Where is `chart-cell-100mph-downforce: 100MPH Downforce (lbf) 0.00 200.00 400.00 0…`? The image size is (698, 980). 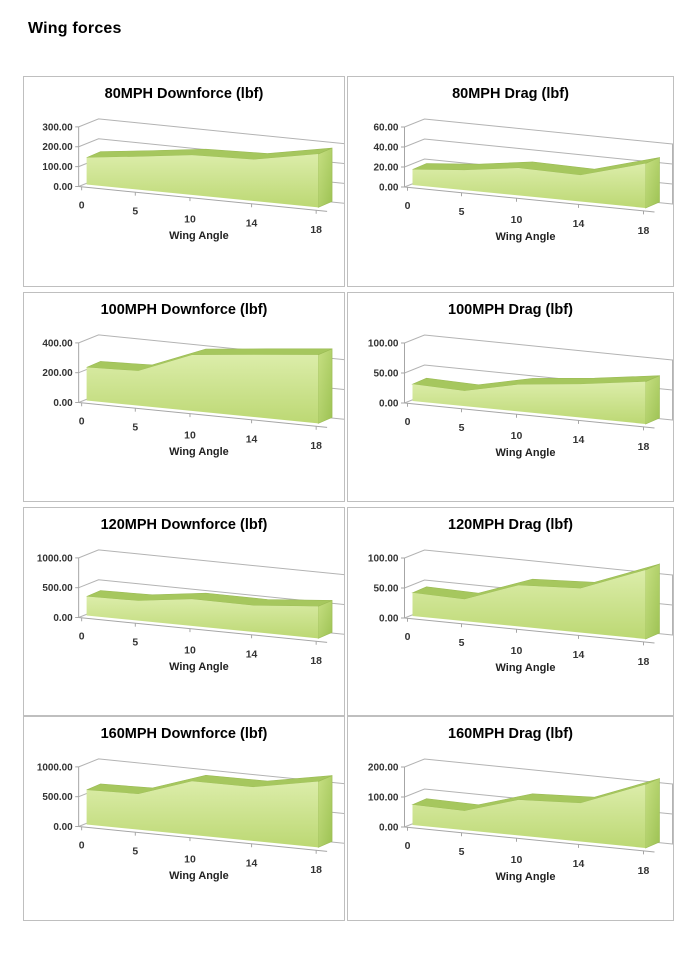
chart-cell-100mph-downforce: 100MPH Downforce (lbf) 0.00 200.00 400.00 0… is located at coordinates (184, 397).